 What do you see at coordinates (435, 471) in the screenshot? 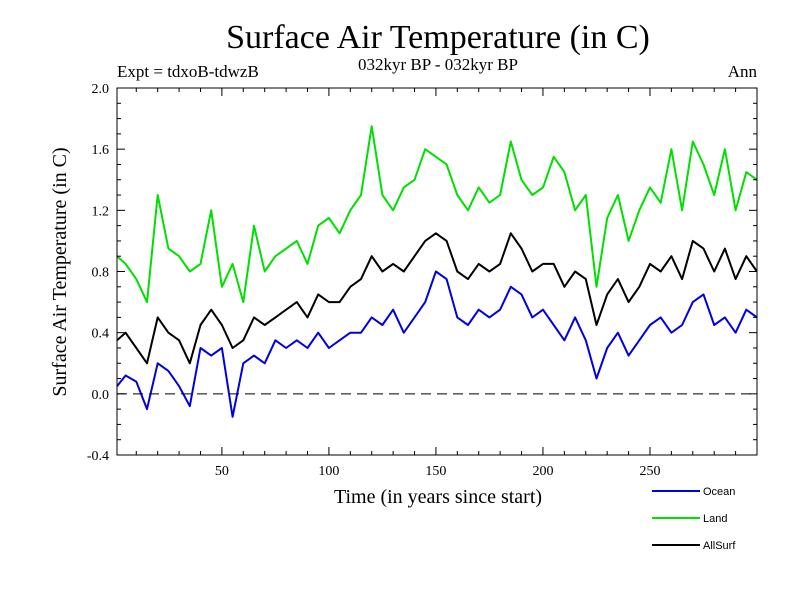
I see `x-tick-label: 150` at bounding box center [435, 471].